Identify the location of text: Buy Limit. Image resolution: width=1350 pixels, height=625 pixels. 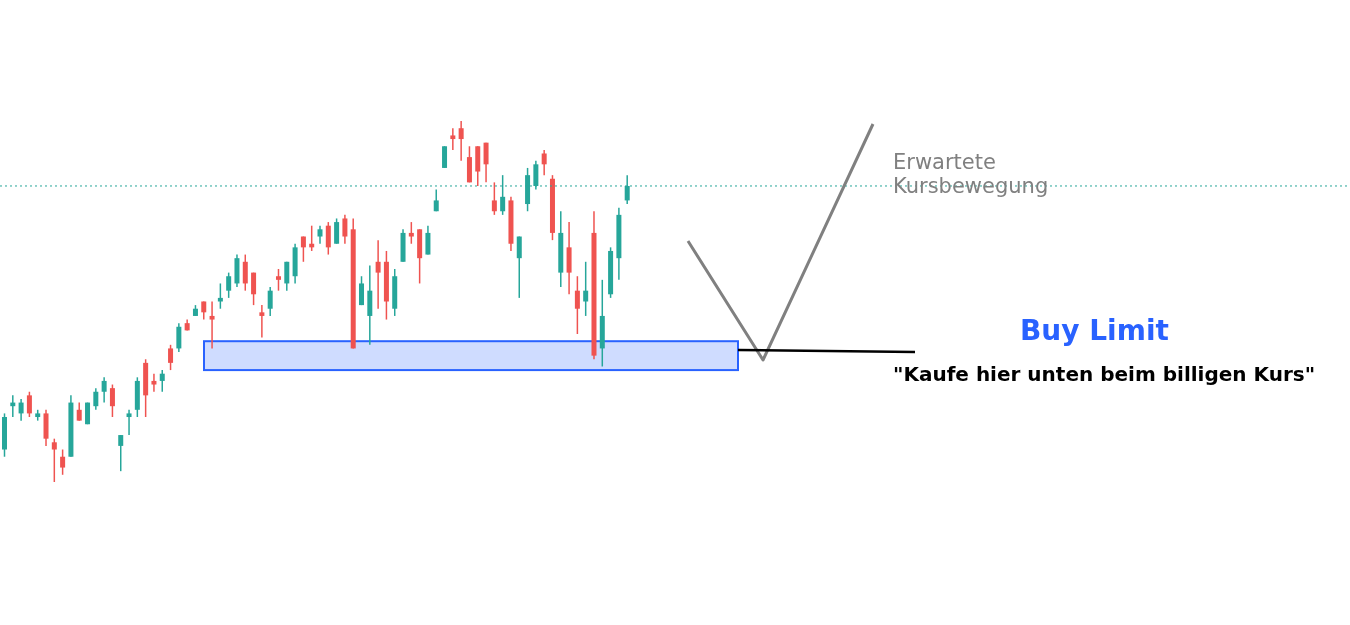
(1094, 330).